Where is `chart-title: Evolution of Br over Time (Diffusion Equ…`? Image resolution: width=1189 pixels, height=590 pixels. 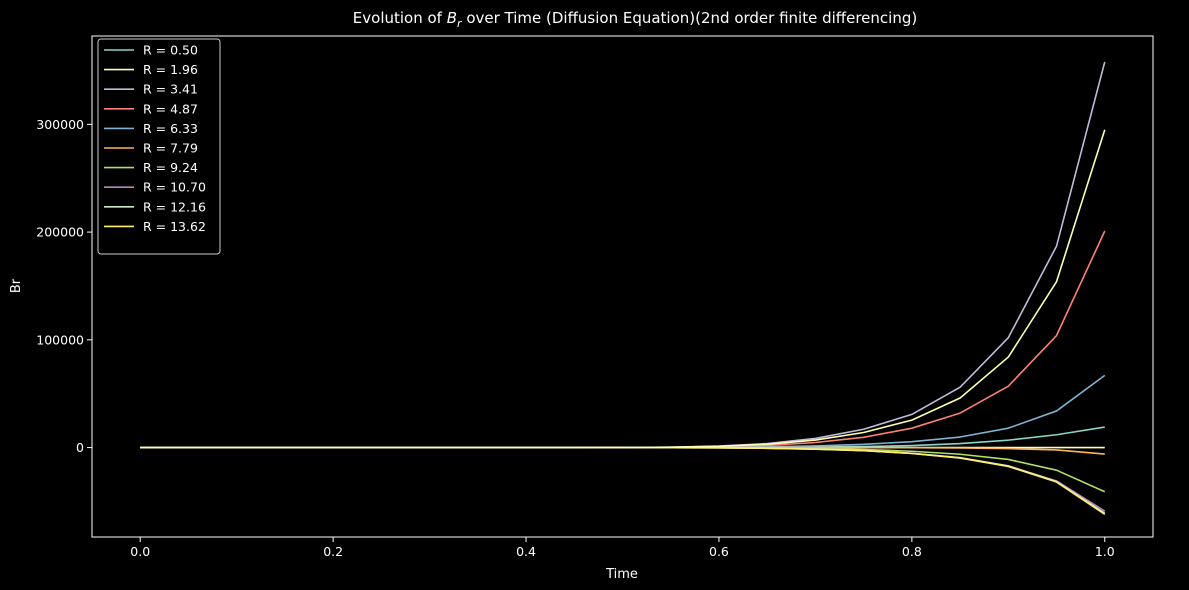 chart-title: Evolution of Br over Time (Diffusion Equ… is located at coordinates (635, 19).